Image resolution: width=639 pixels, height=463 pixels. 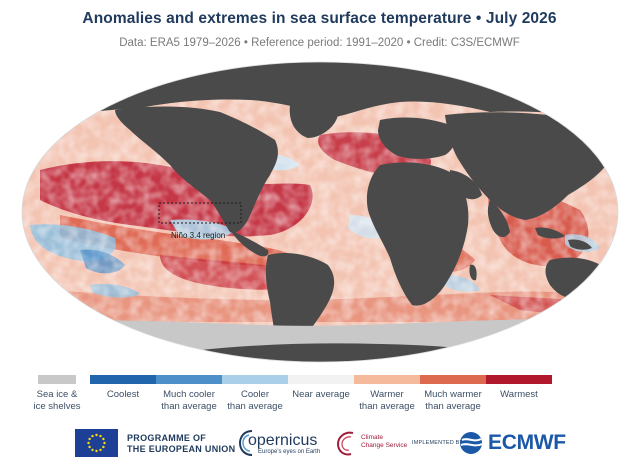 What do you see at coordinates (473, 272) in the screenshot?
I see `madagascar-landmass` at bounding box center [473, 272].